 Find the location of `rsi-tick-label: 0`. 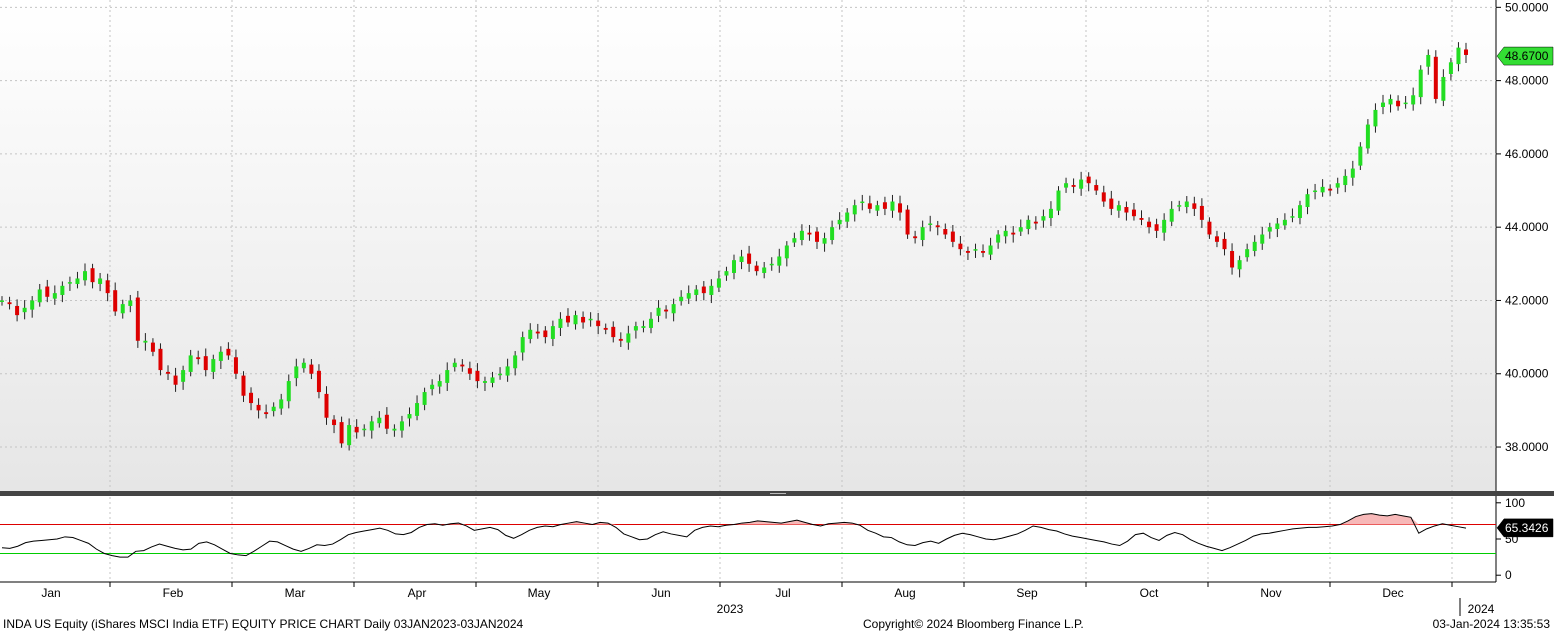

rsi-tick-label: 0 is located at coordinates (1508, 575).